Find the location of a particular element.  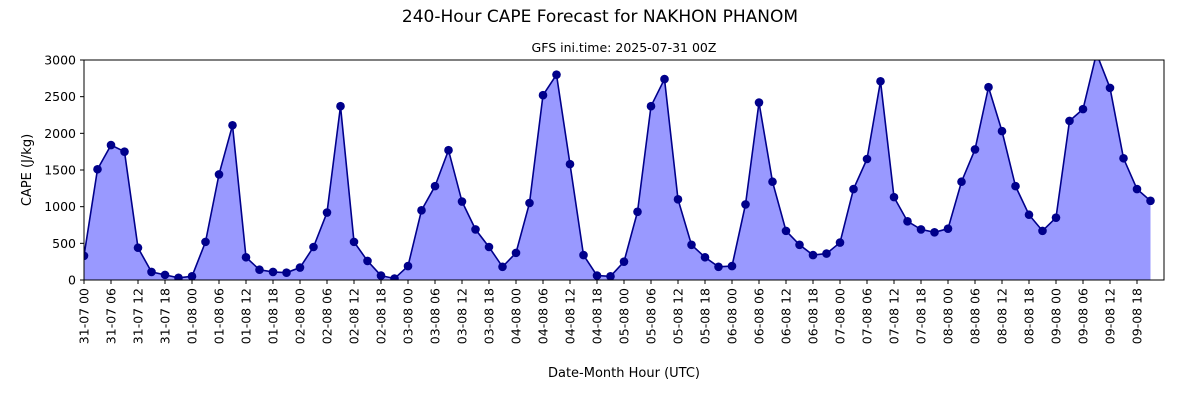

x-tick-label: 06-08 18 is located at coordinates (813, 316).